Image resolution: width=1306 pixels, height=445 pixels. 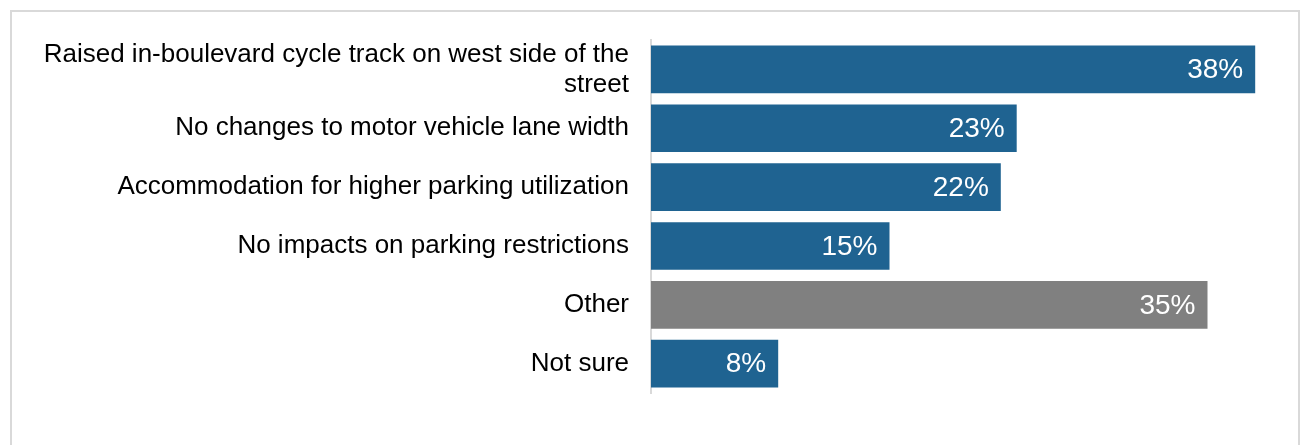 I want to click on y-tick-label: No changes to motor vehicle lane width, so click(x=402, y=126).